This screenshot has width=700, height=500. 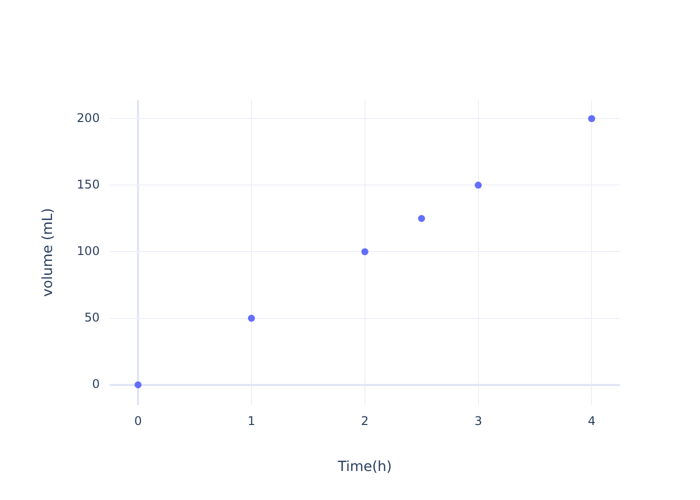 What do you see at coordinates (88, 251) in the screenshot?
I see `y-tick-label: 100` at bounding box center [88, 251].